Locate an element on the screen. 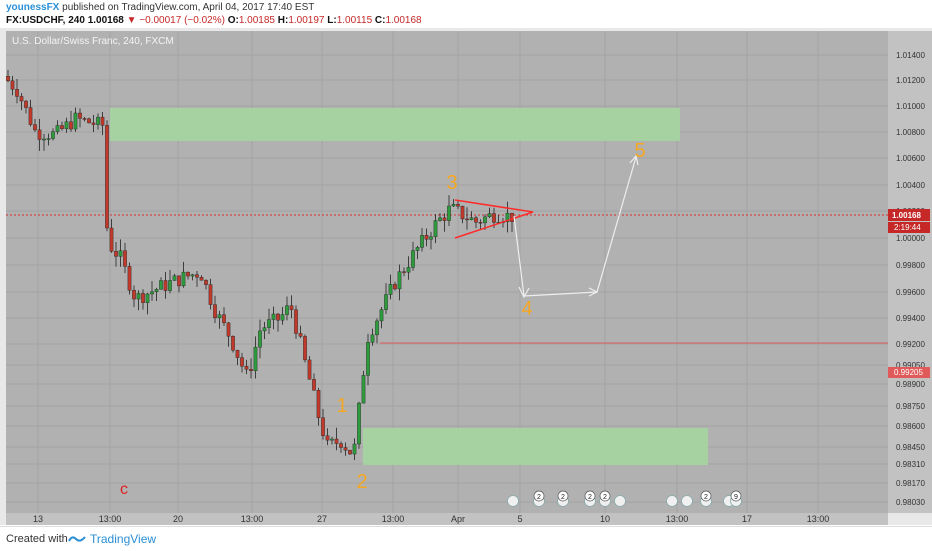 This screenshot has height=551, width=932. author-link: younessFX is located at coordinates (33, 7).